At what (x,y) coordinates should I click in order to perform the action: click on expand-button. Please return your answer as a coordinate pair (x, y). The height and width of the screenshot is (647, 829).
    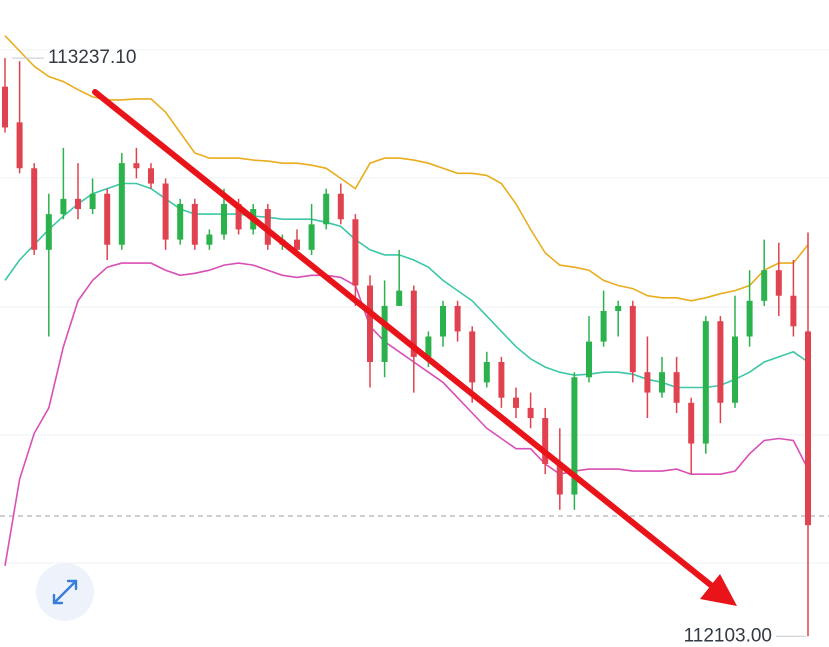
    Looking at the image, I should click on (65, 592).